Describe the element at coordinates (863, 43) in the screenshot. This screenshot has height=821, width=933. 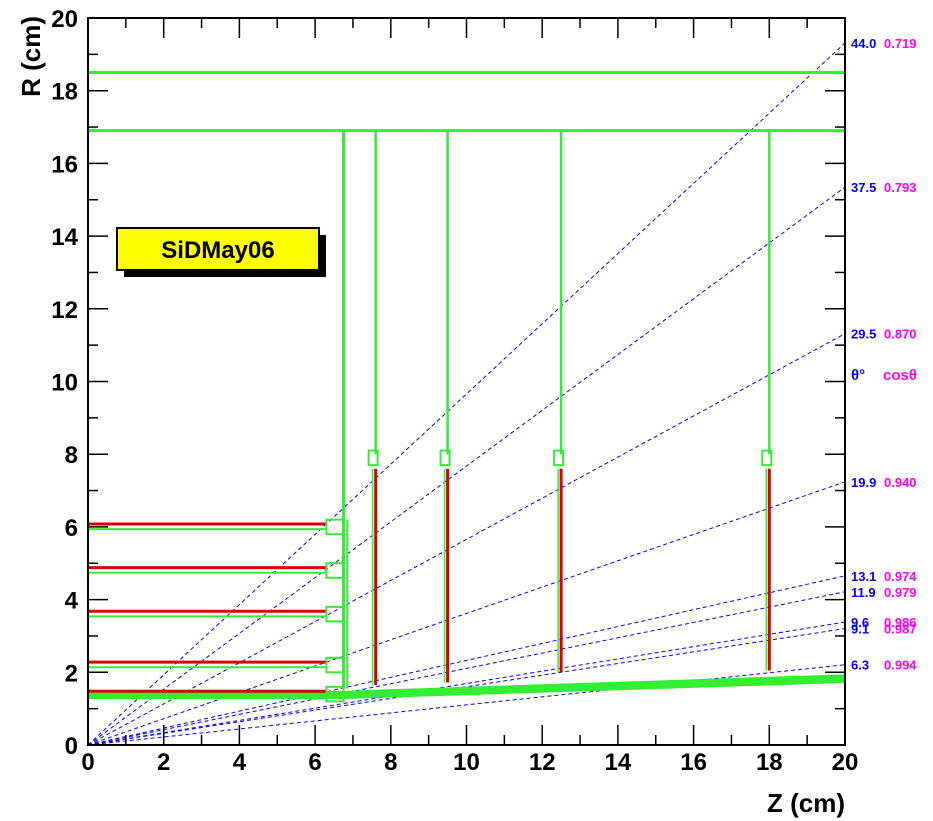
I see `theta-label-44.0: 44.0` at that location.